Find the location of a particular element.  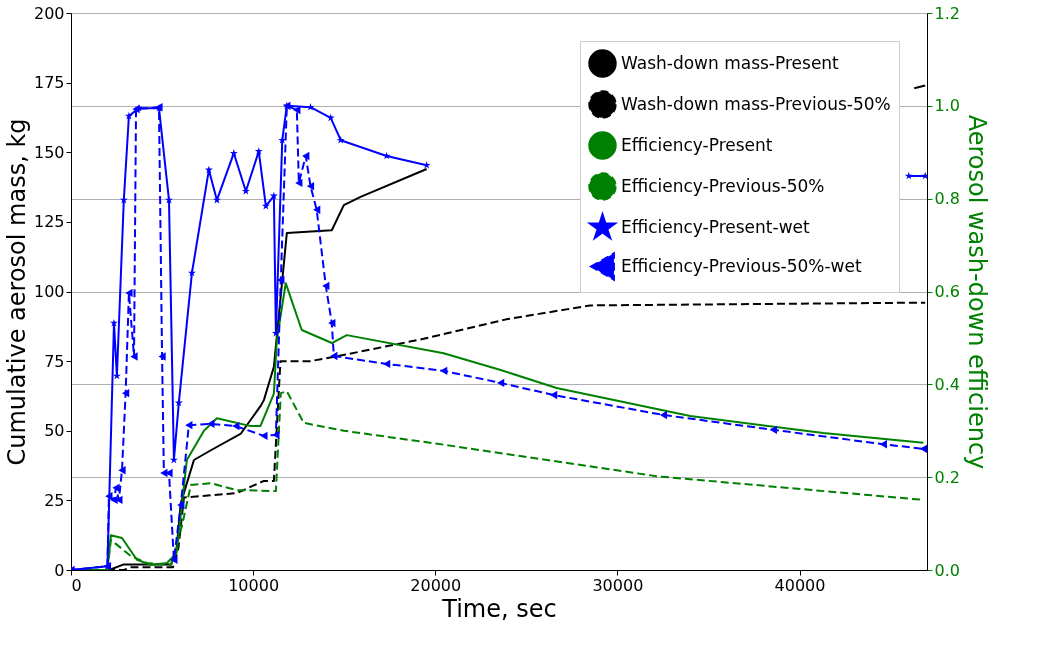

y-tick-label: 175 is located at coordinates (49, 83).